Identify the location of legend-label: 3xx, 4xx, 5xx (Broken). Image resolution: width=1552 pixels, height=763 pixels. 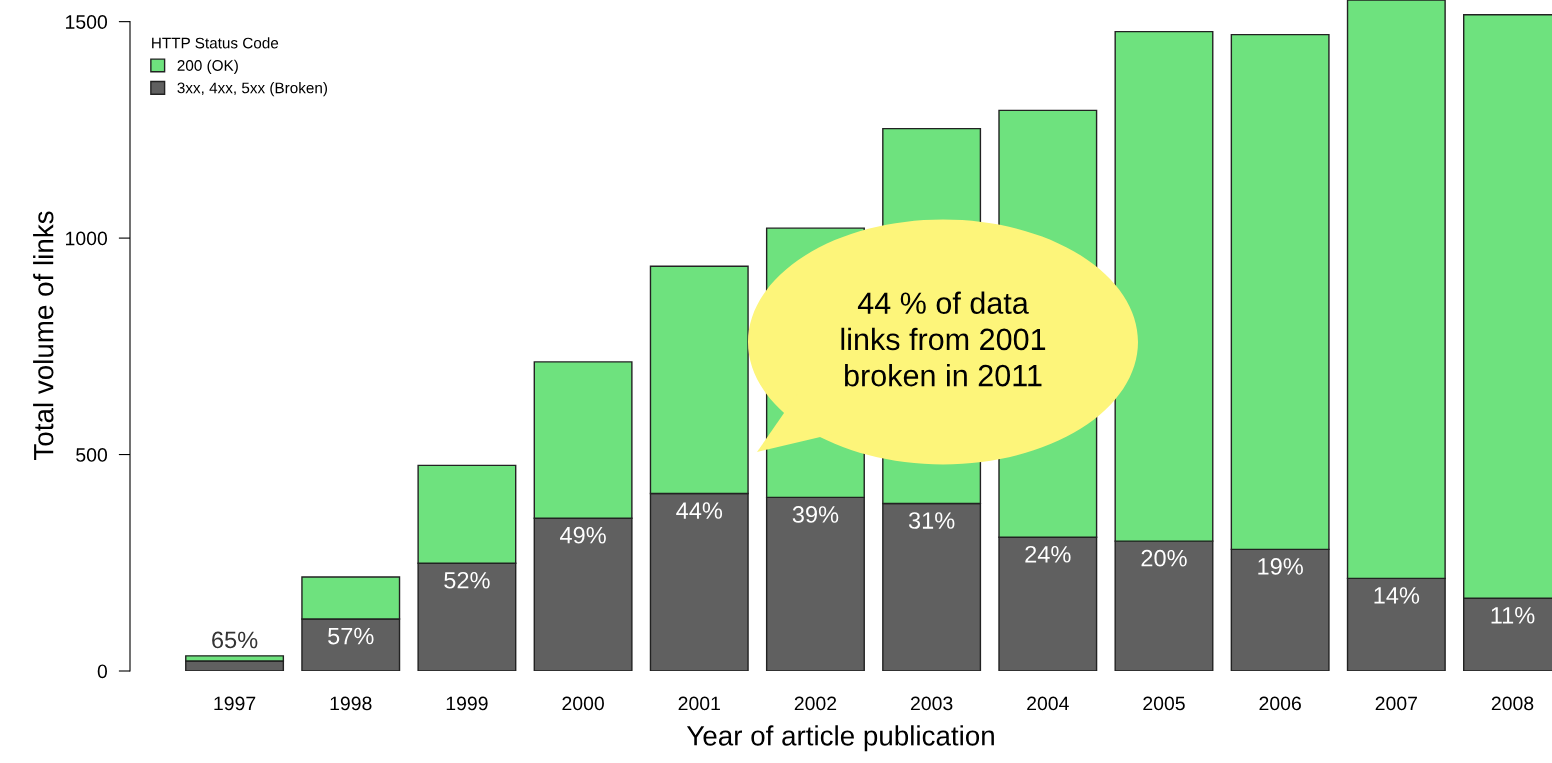
(252, 89).